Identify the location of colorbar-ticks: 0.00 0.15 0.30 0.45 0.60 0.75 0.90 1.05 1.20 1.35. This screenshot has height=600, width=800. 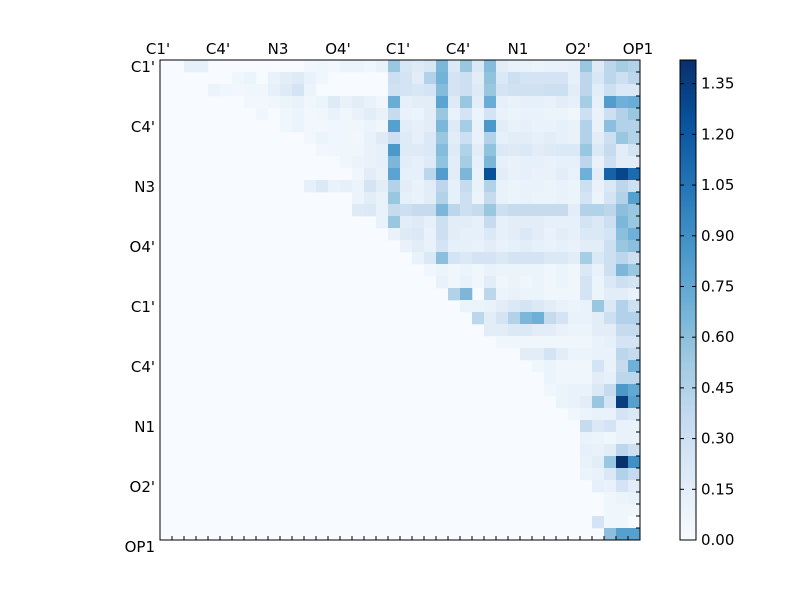
(707, 312).